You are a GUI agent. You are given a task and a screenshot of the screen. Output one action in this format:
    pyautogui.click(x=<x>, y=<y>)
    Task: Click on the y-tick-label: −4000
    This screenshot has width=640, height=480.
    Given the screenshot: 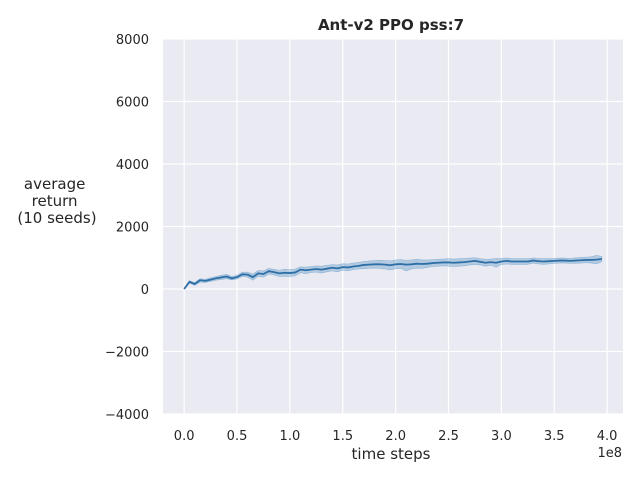 What is the action you would take?
    pyautogui.click(x=127, y=415)
    